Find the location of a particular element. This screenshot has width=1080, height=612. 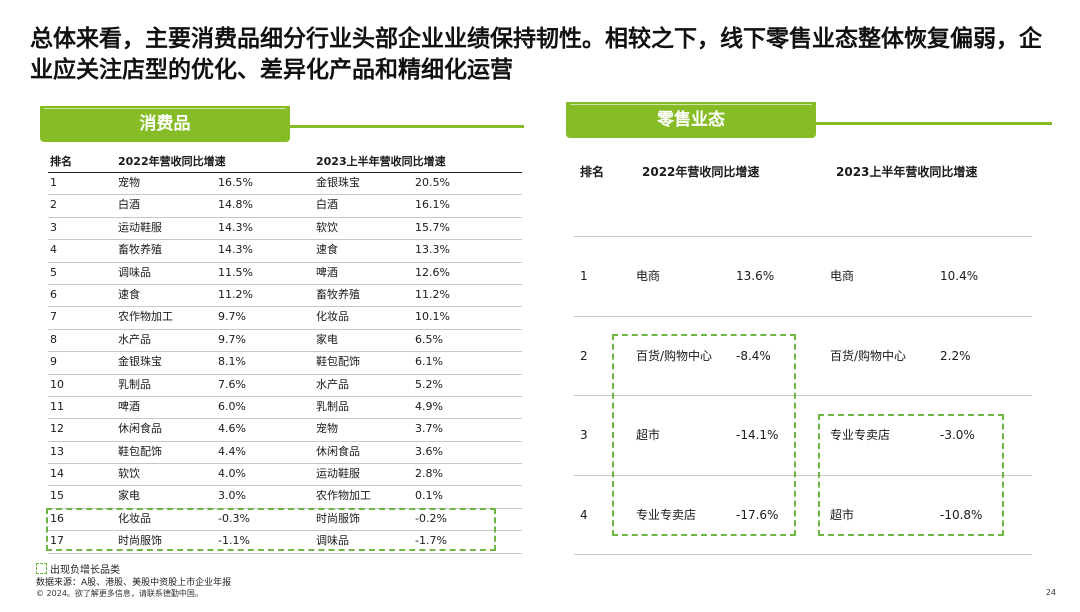

retail-section-tab: 零售业态 is located at coordinates (691, 120).